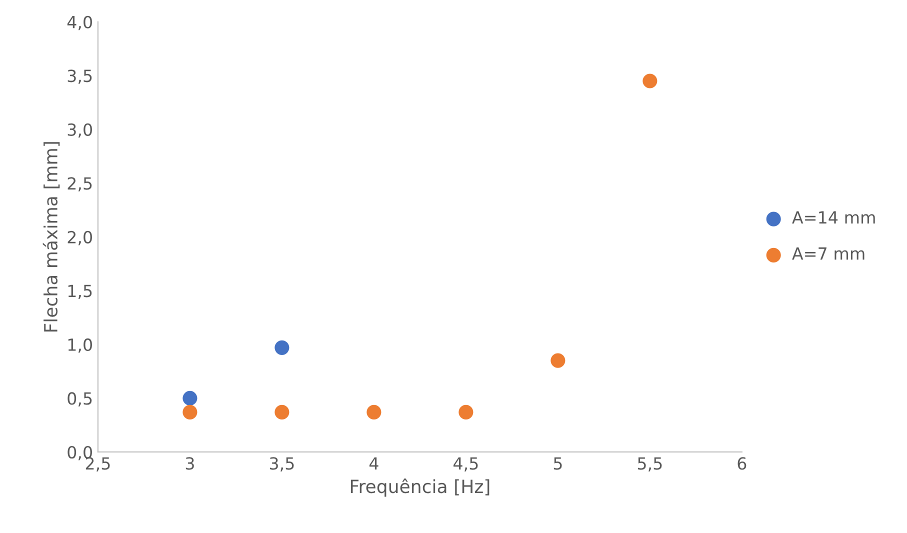 The height and width of the screenshot is (533, 907). Describe the element at coordinates (650, 464) in the screenshot. I see `x-tick-label: 5,5` at that location.